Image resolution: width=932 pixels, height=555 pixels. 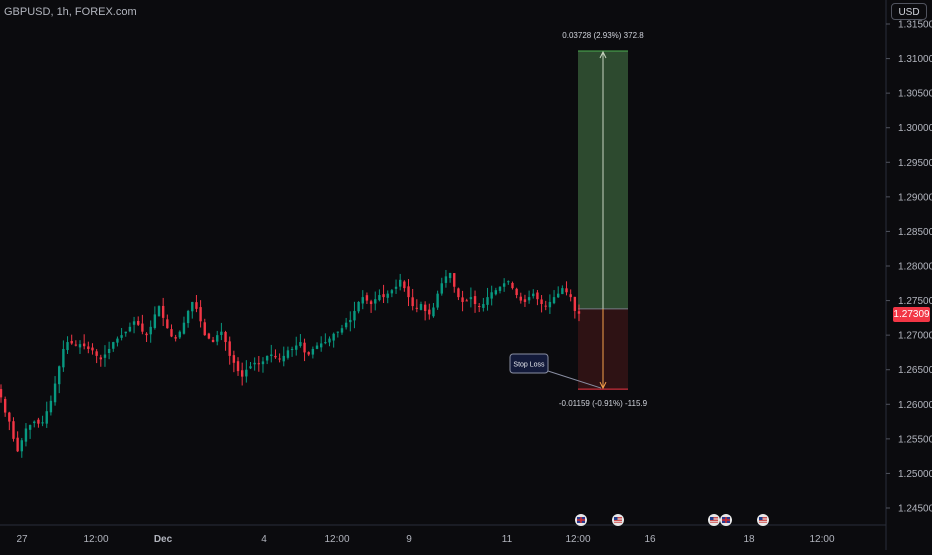 I want to click on current-price-tag: 1.27309, so click(x=911, y=314).